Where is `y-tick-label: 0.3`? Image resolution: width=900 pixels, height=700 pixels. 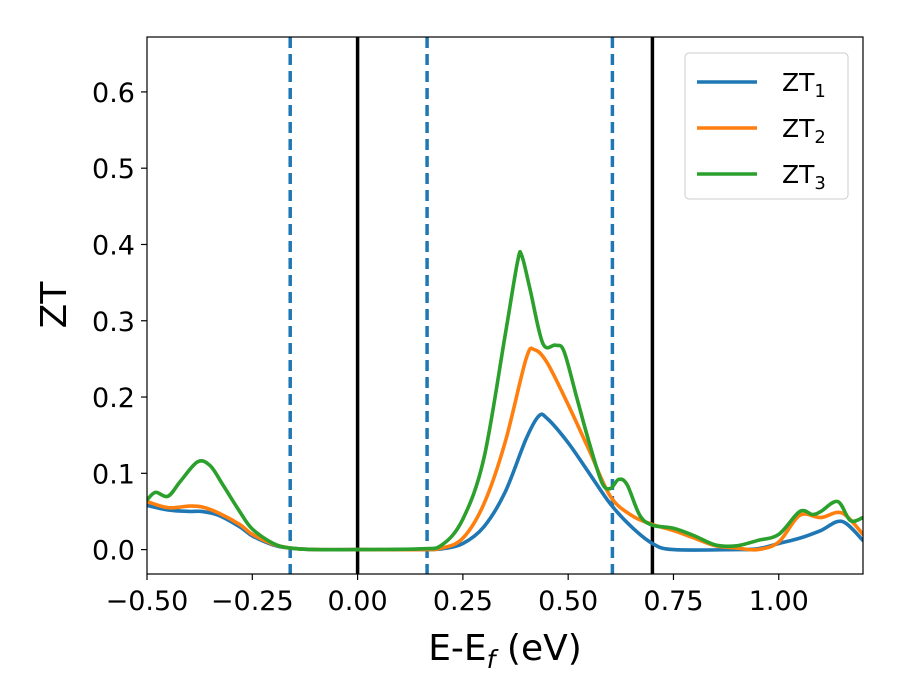
y-tick-label: 0.3 is located at coordinates (113, 322).